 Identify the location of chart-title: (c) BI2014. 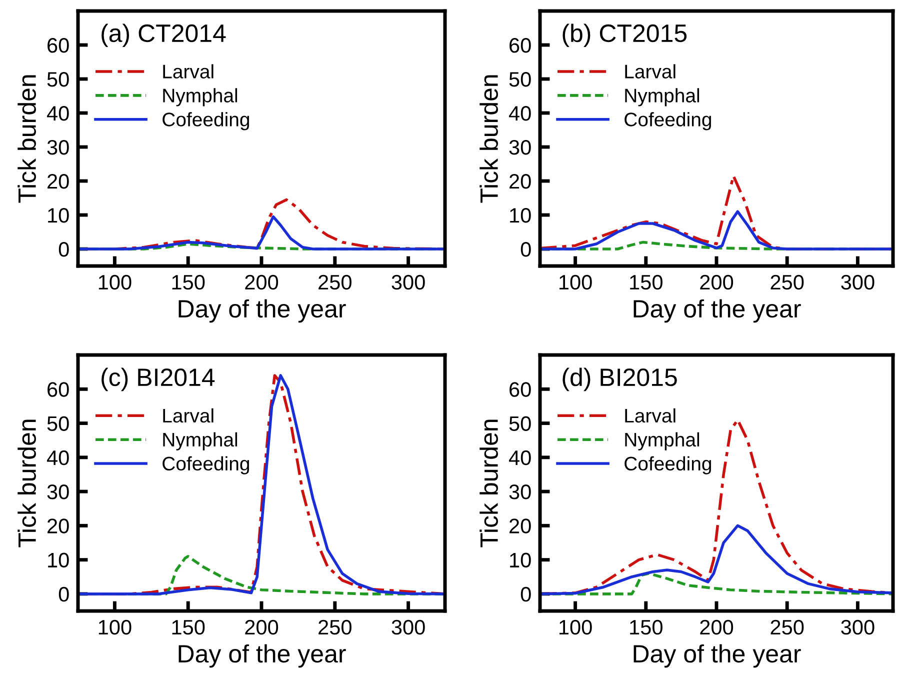
(158, 380).